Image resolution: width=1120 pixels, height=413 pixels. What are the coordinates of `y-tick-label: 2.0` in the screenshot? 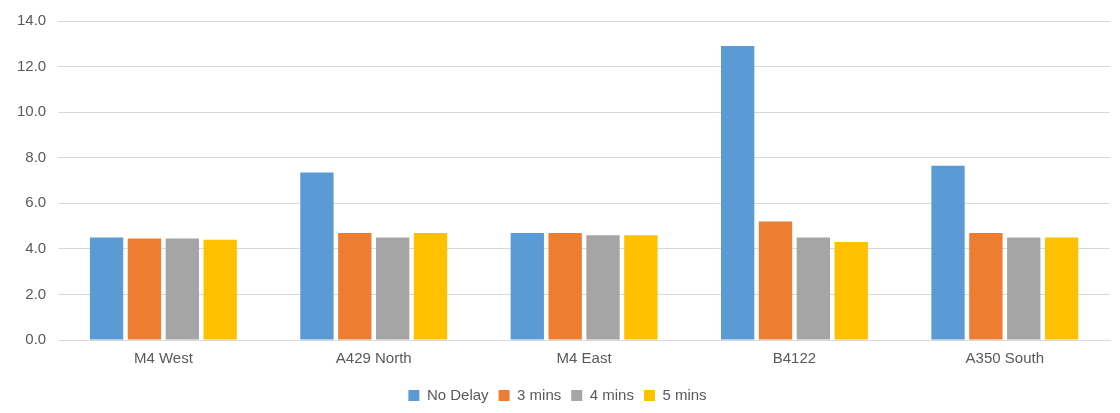 It's located at (36, 293).